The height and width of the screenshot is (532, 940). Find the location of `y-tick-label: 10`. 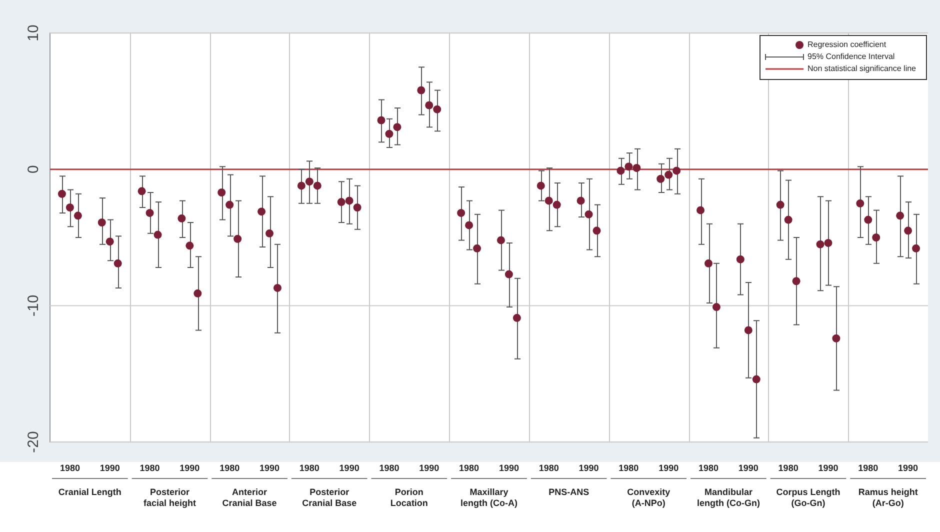

y-tick-label: 10 is located at coordinates (33, 33).